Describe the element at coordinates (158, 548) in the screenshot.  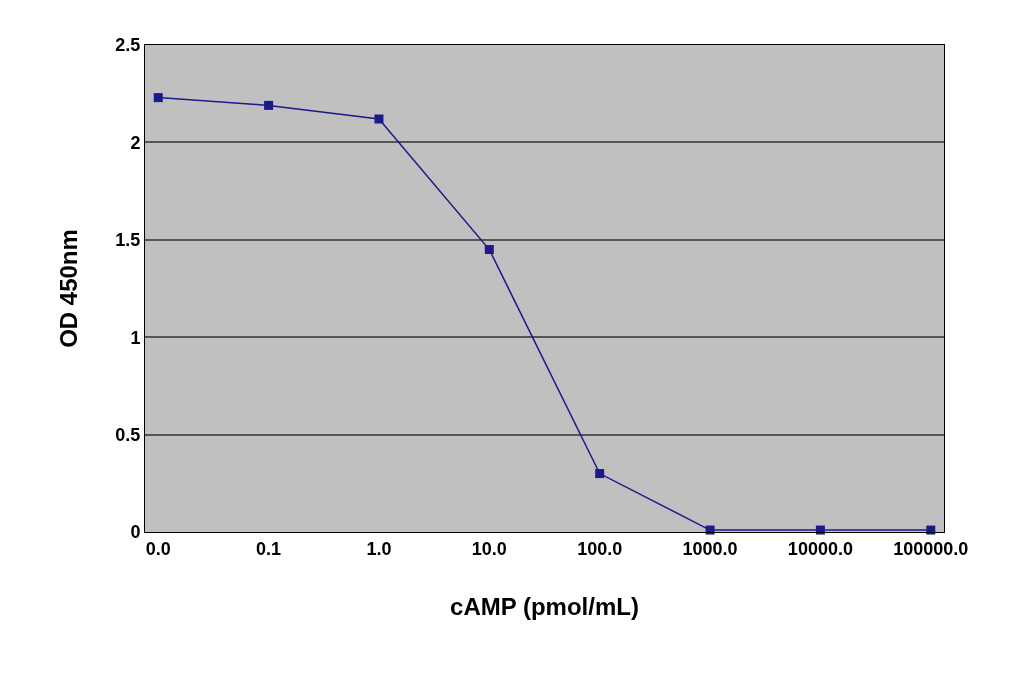
I see `x-tick-label: 0.0` at that location.